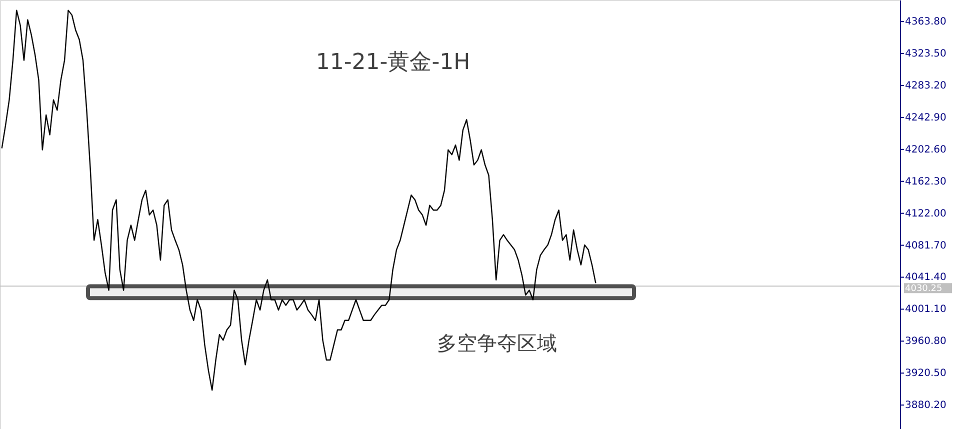  Describe the element at coordinates (925, 118) in the screenshot. I see `y-tick-label: 4242.90` at that location.